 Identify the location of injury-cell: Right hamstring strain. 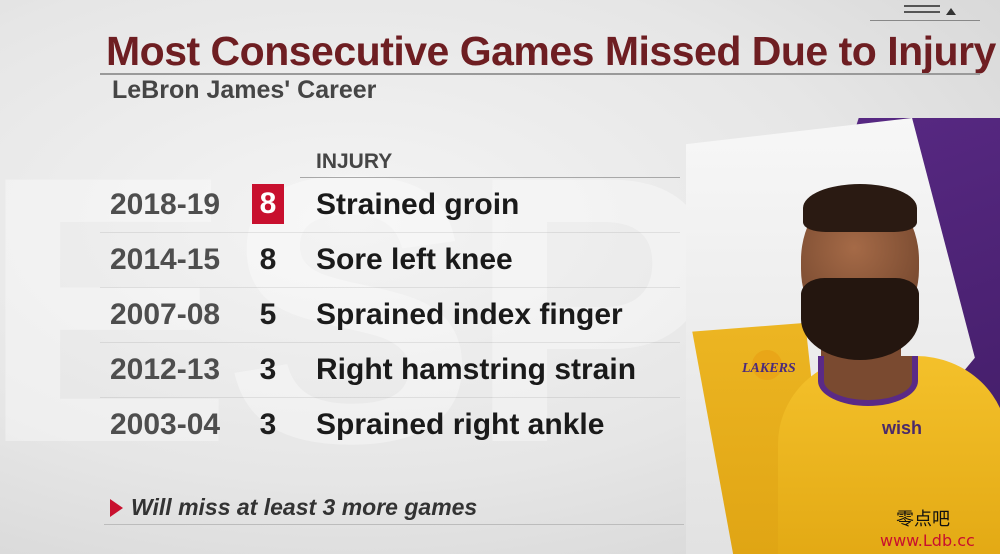
(476, 369).